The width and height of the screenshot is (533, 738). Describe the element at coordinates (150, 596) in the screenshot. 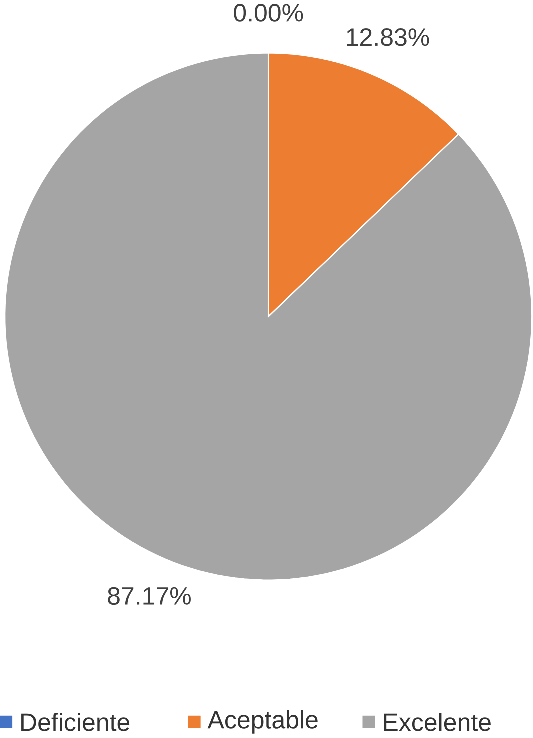

I see `data-label: 87.17%` at that location.